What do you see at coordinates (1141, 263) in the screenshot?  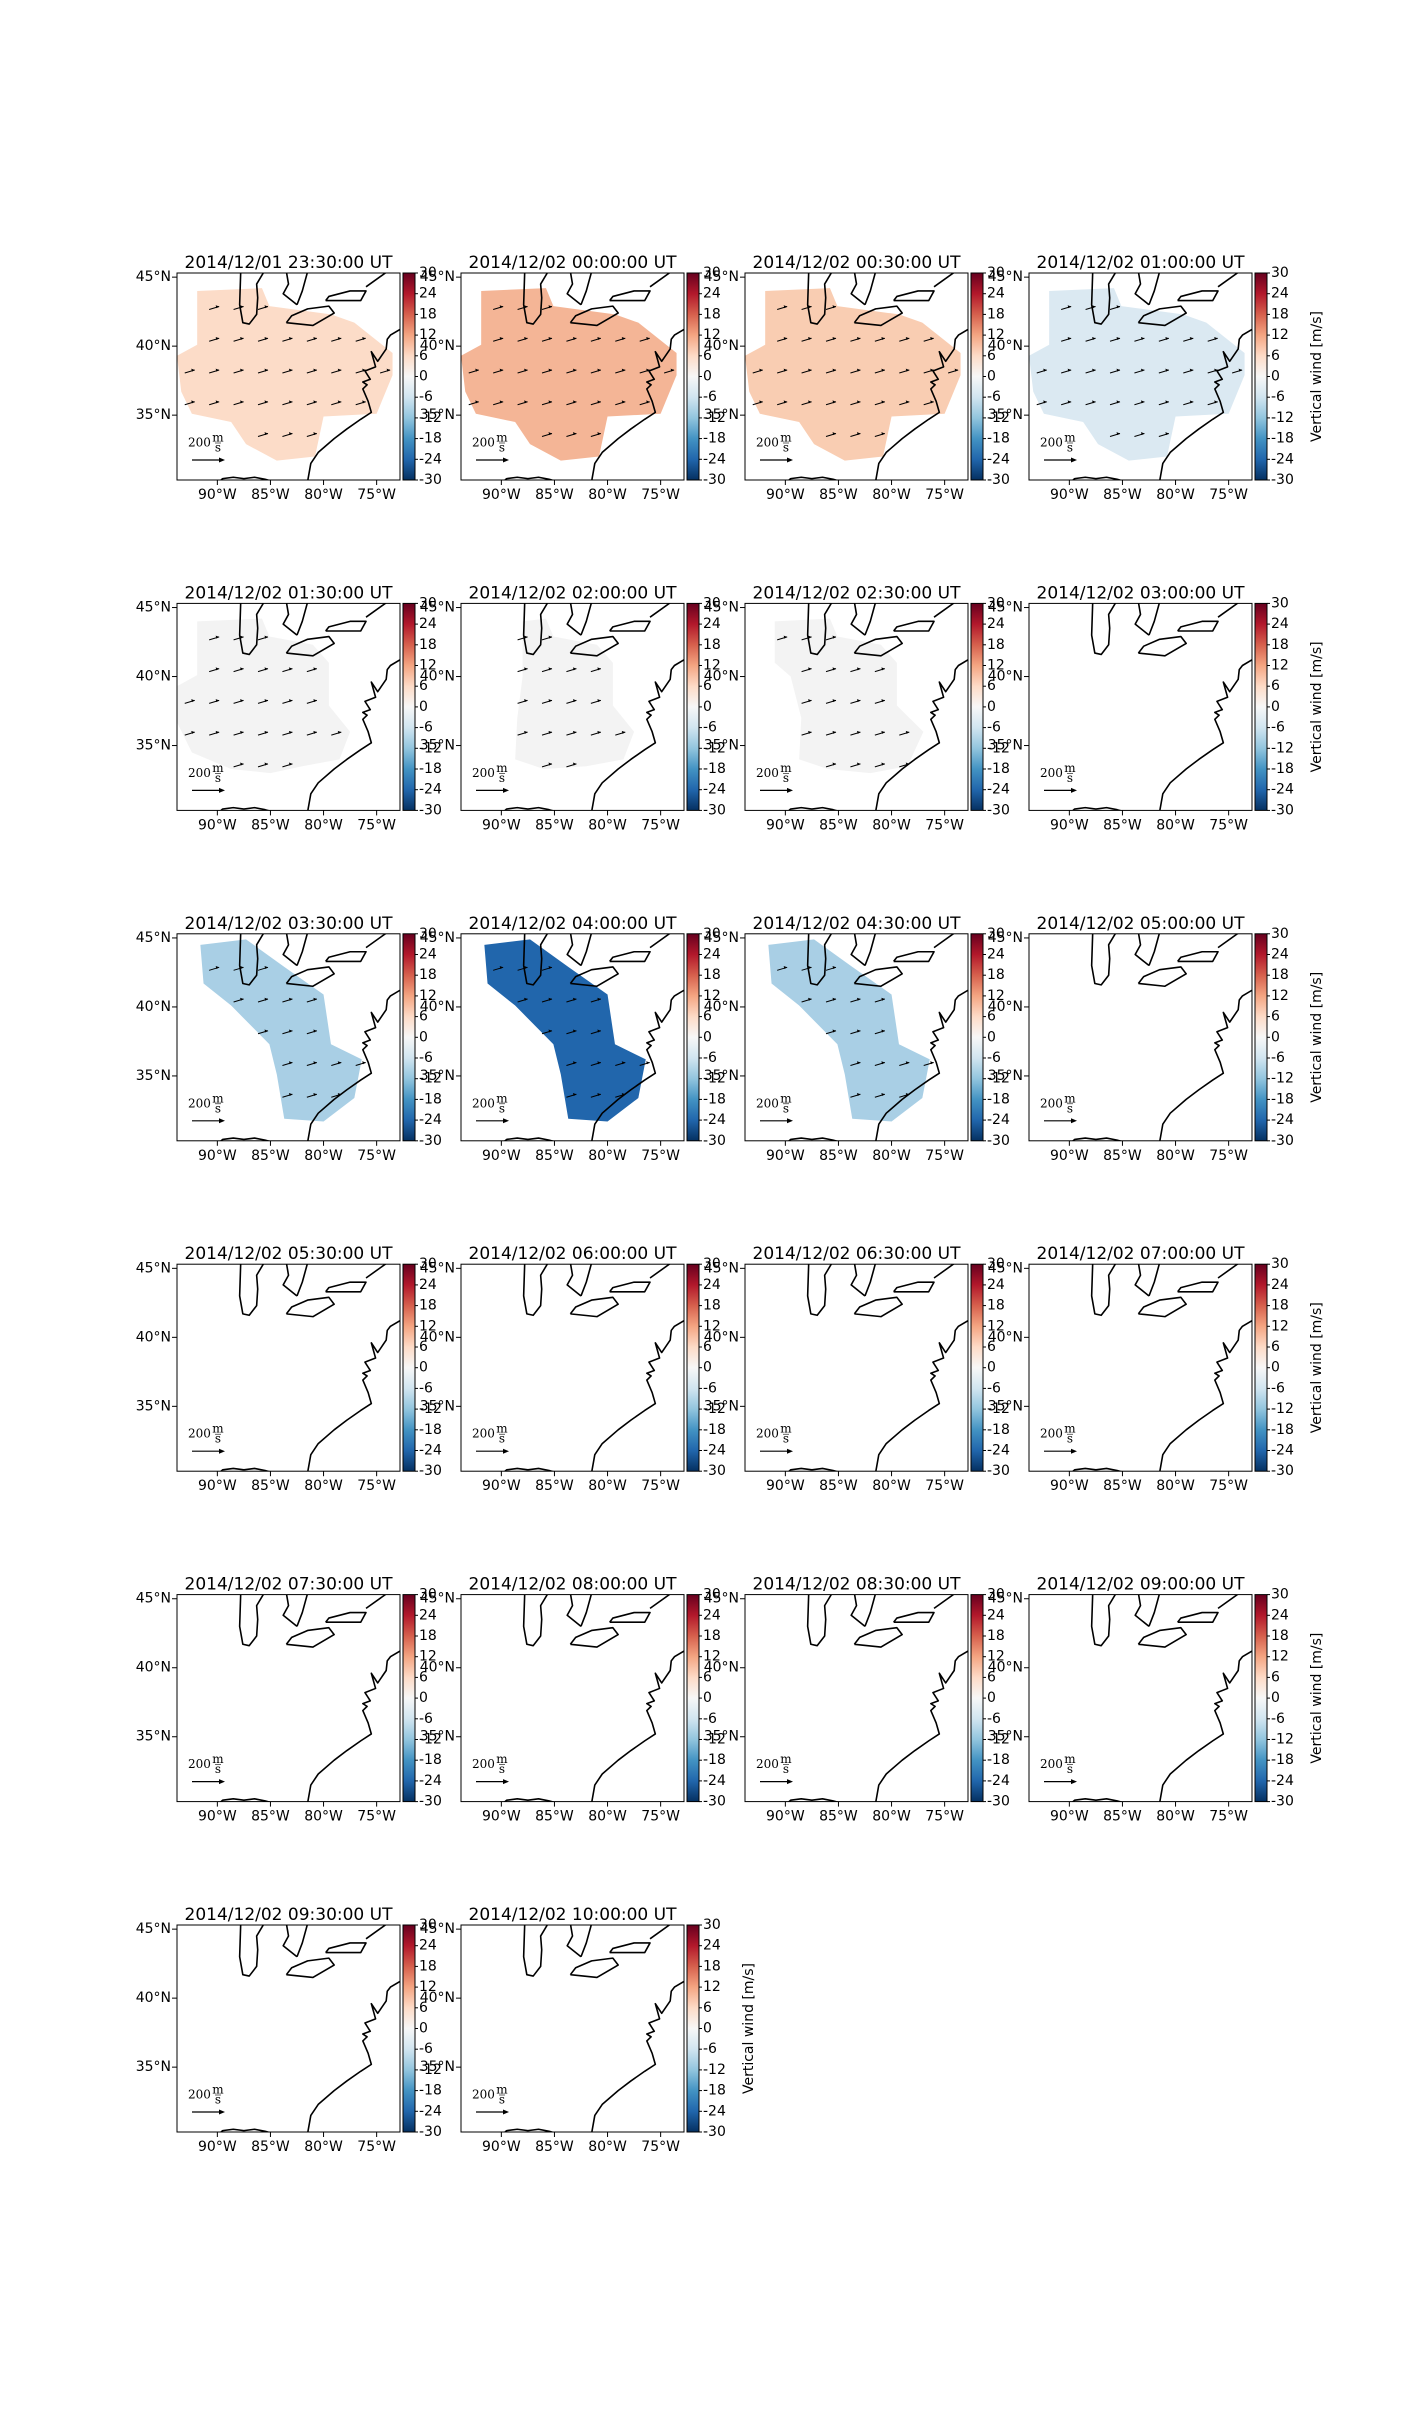 I see `panel-title: 2014/12/02 01:00:00 UT` at bounding box center [1141, 263].